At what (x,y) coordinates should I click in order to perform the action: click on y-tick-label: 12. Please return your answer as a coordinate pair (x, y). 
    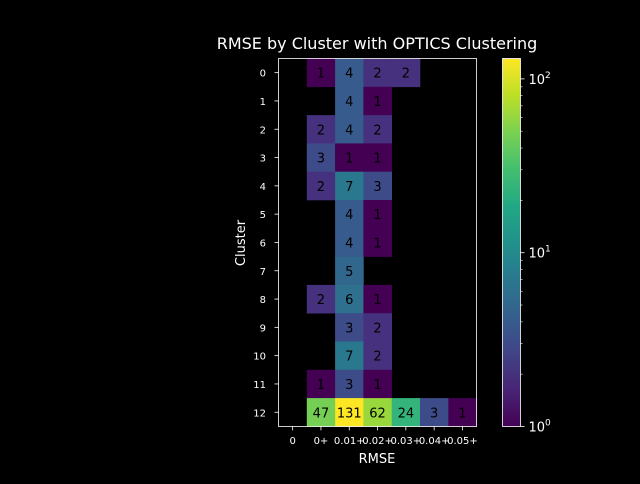
    Looking at the image, I should click on (259, 413).